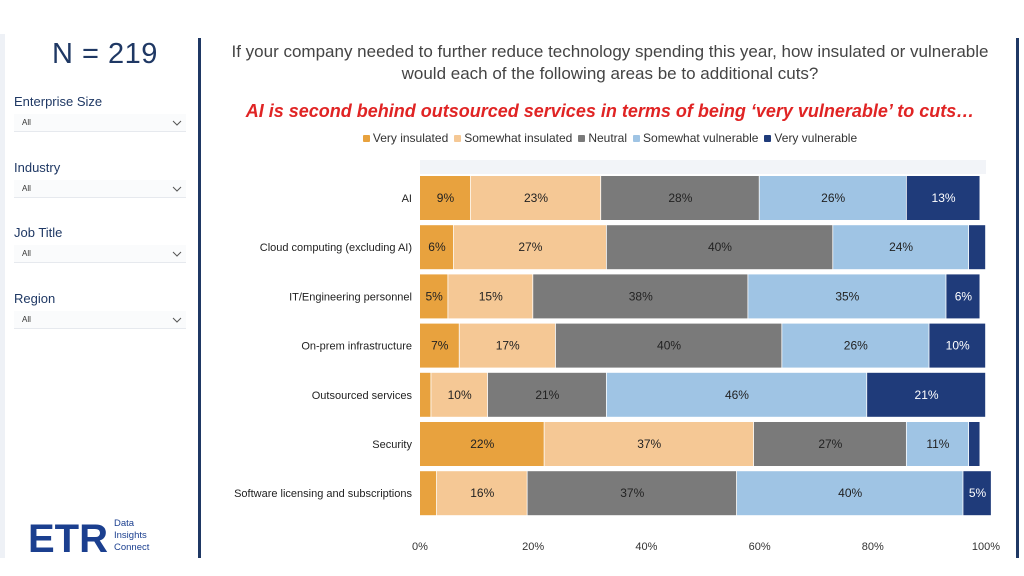  I want to click on region-dropdown: All, so click(100, 320).